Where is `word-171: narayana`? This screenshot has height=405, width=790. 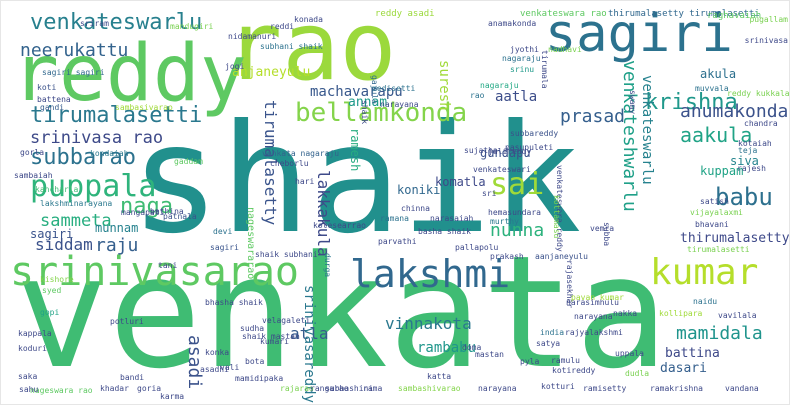
word-171: narayana is located at coordinates (399, 104).